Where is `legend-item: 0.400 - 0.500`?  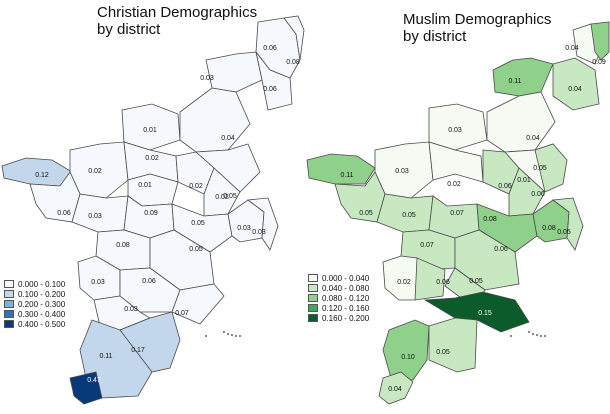 legend-item: 0.400 - 0.500 is located at coordinates (34, 324).